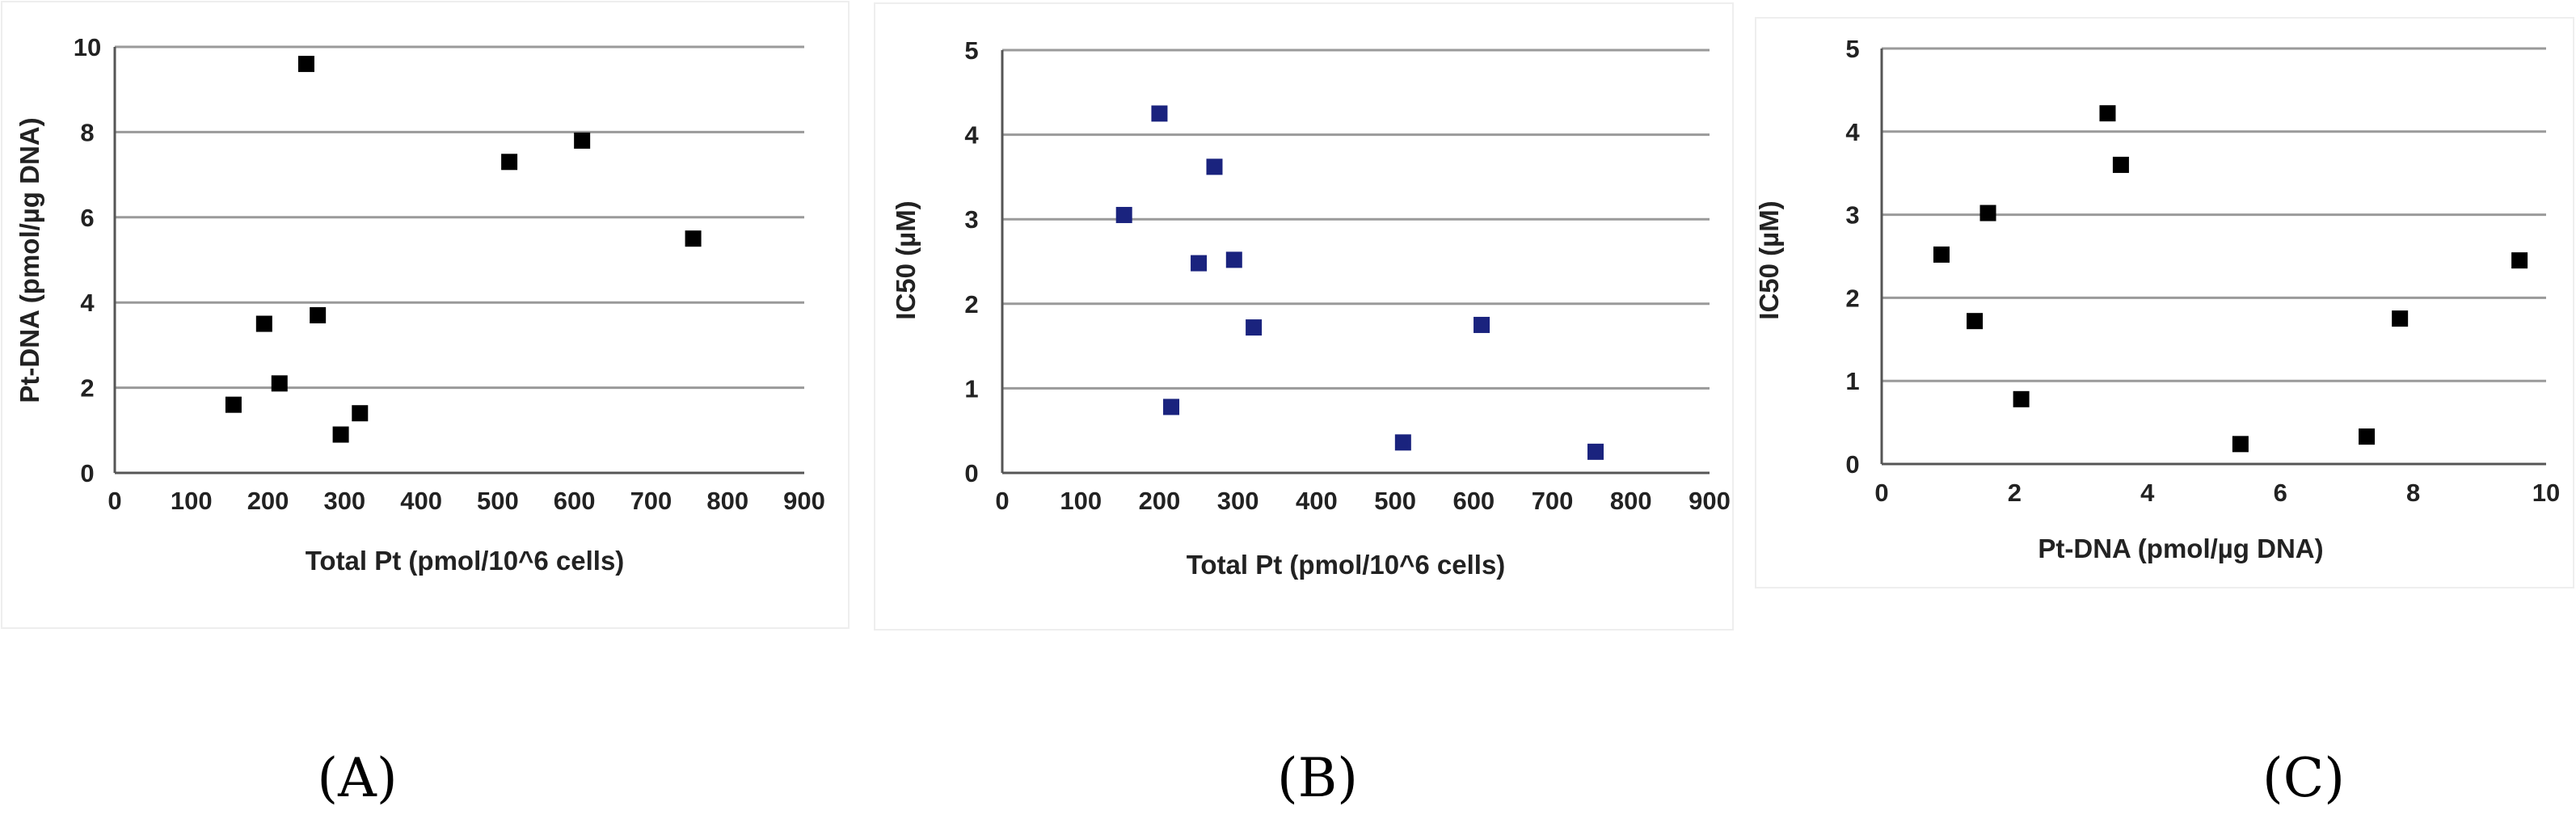  Describe the element at coordinates (2180, 548) in the screenshot. I see `x-axis-title: Pt-DNA (pmol/µg DNA)` at that location.